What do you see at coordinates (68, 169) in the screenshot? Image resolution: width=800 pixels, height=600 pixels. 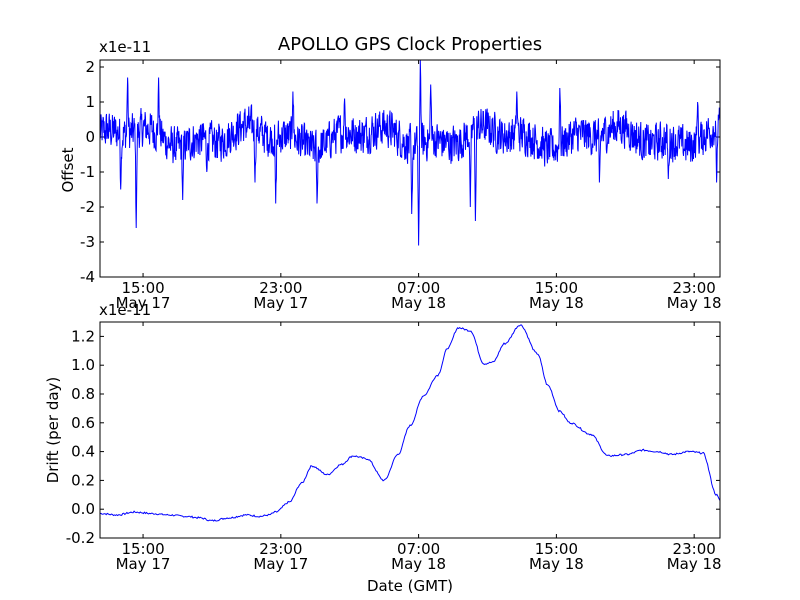 I see `offset-axis-label: Offset` at bounding box center [68, 169].